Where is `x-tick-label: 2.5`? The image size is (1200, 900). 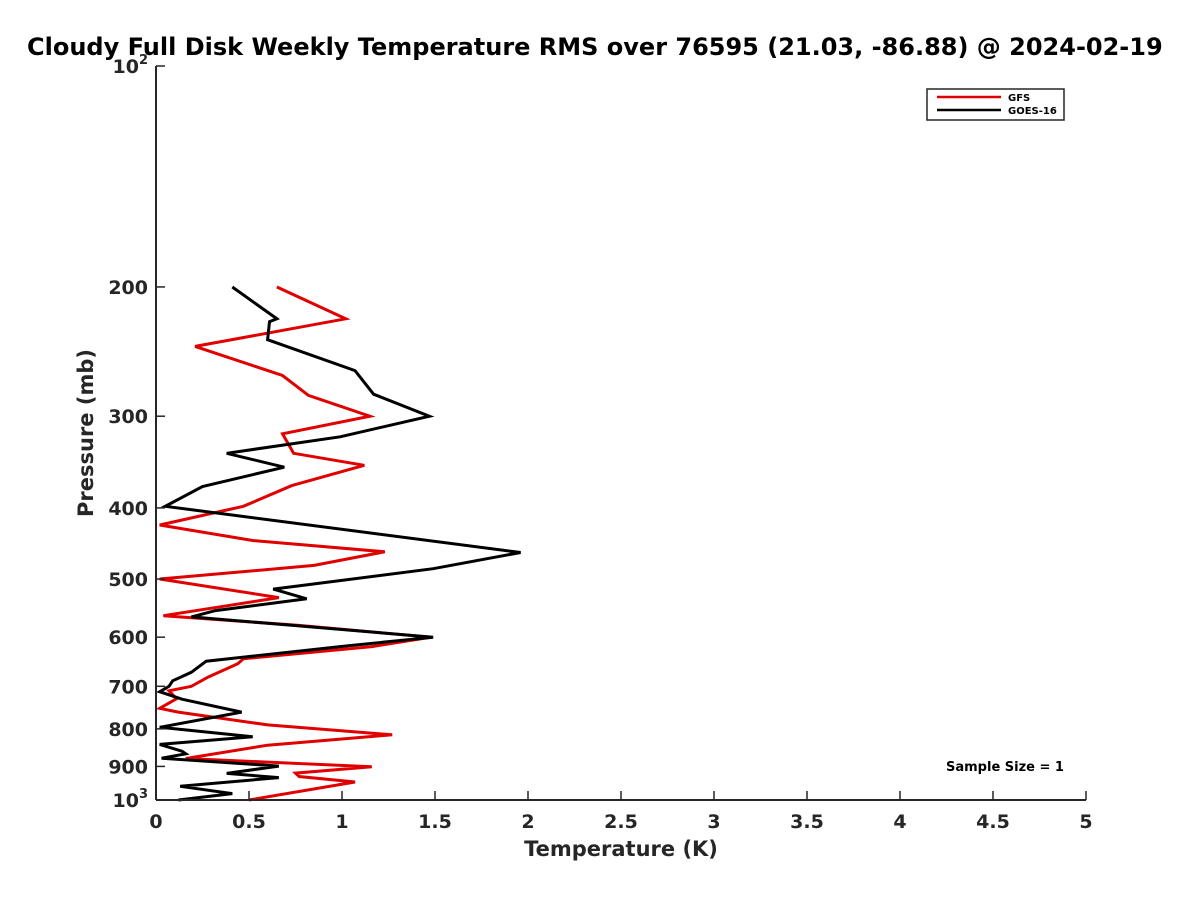
x-tick-label: 2.5 is located at coordinates (621, 822).